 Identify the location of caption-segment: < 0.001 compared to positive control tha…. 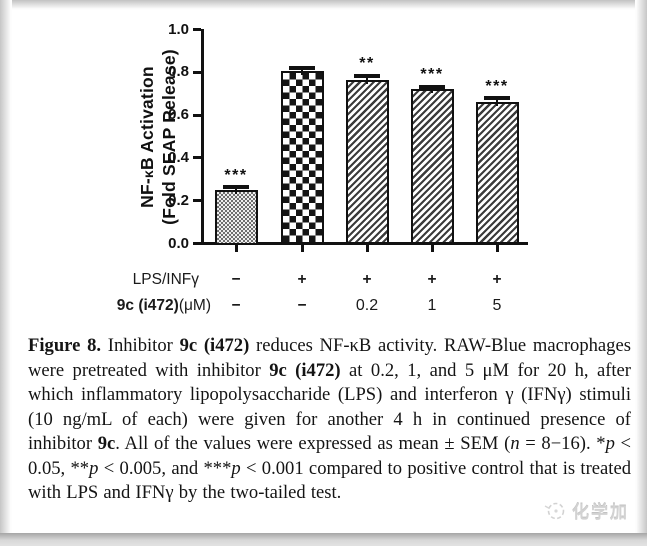
(329, 480).